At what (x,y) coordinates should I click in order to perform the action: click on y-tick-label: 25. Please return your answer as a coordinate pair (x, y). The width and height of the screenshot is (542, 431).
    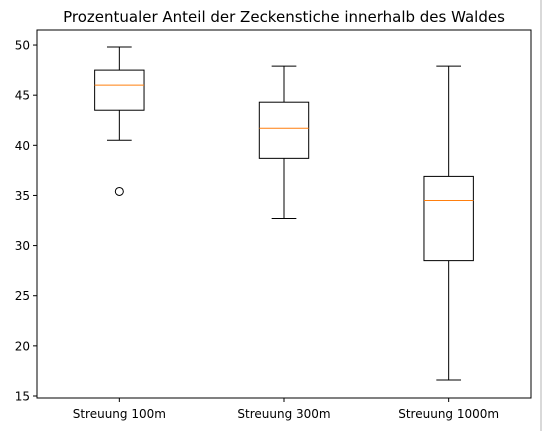
    Looking at the image, I should click on (22, 296).